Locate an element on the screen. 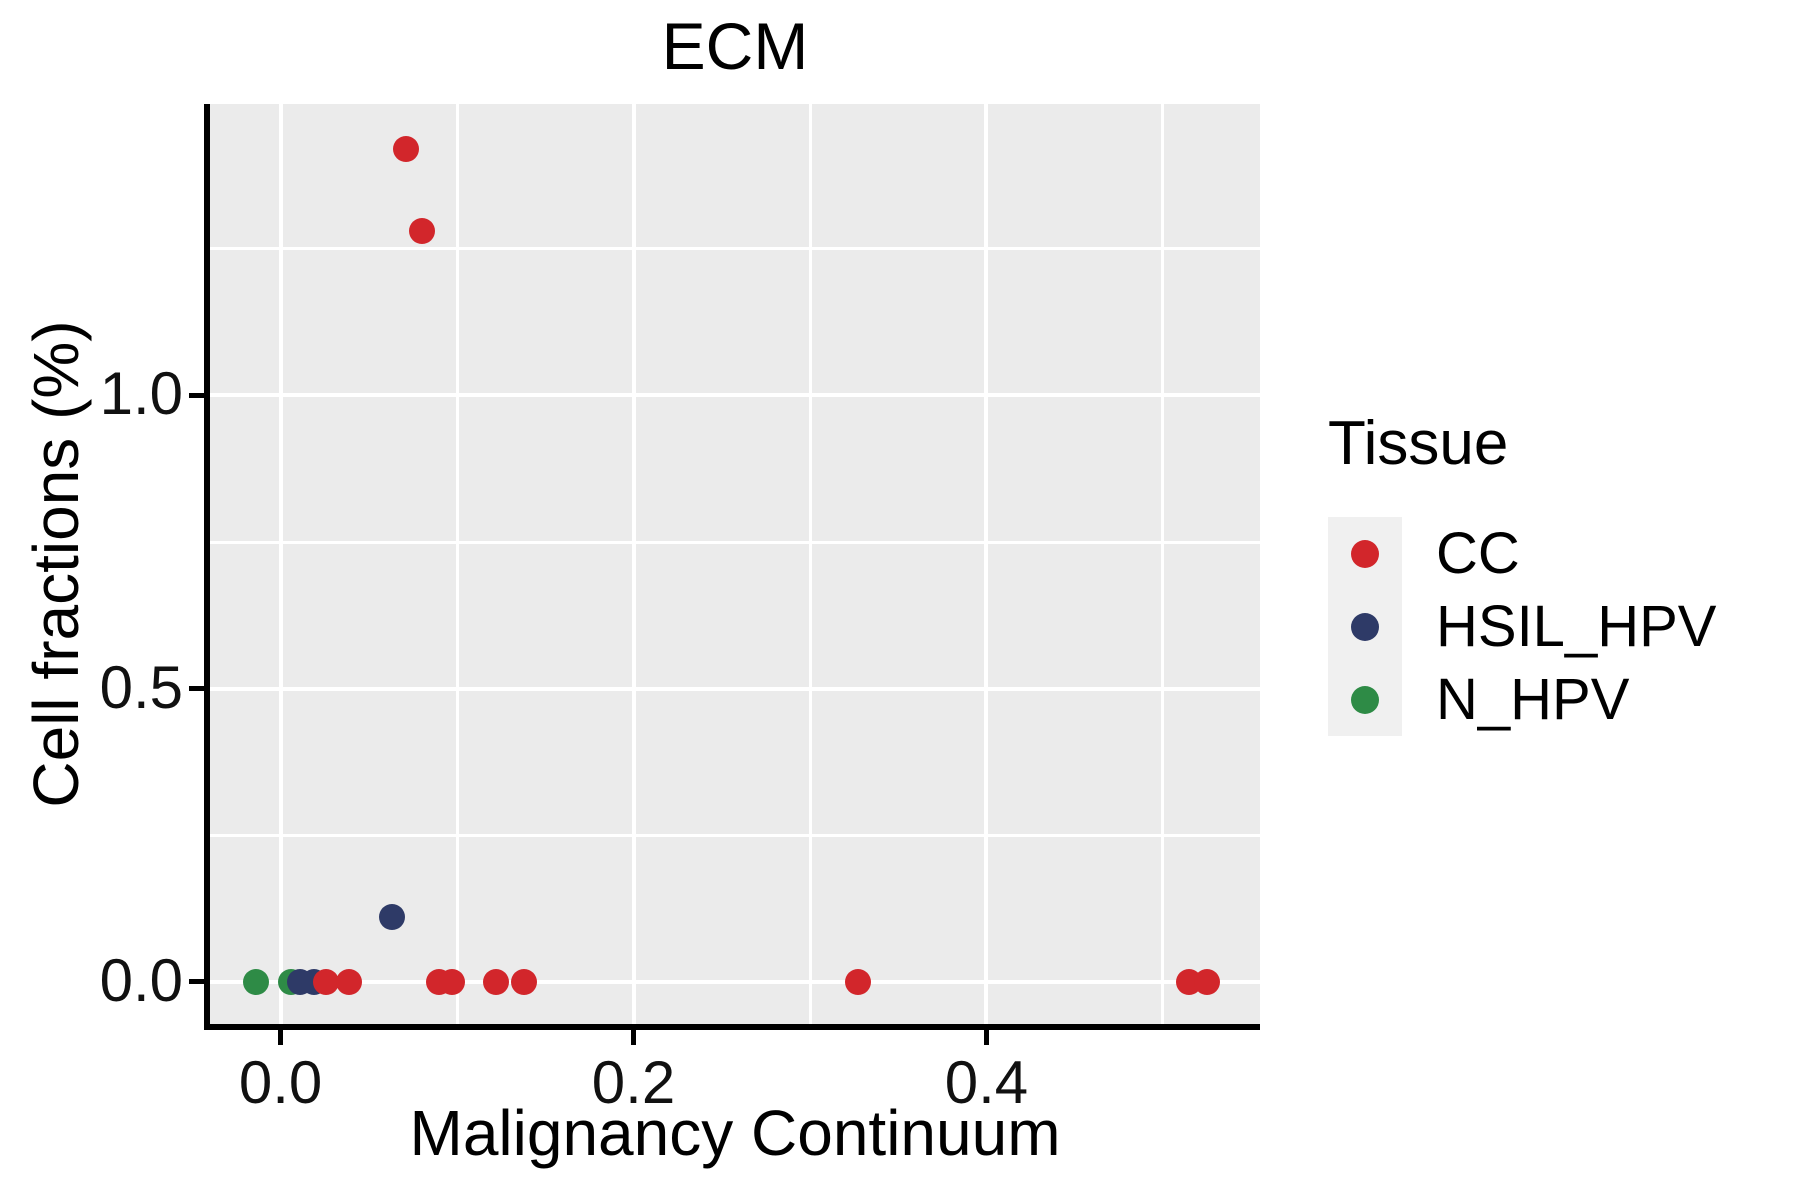 The height and width of the screenshot is (1200, 1800). legend-dot-HSIL_HPV is located at coordinates (1365, 626).